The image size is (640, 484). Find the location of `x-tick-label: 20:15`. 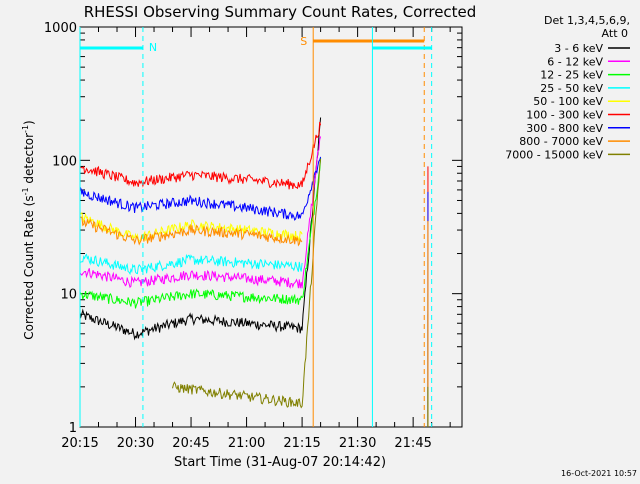

x-tick-label: 20:15 is located at coordinates (79, 443).